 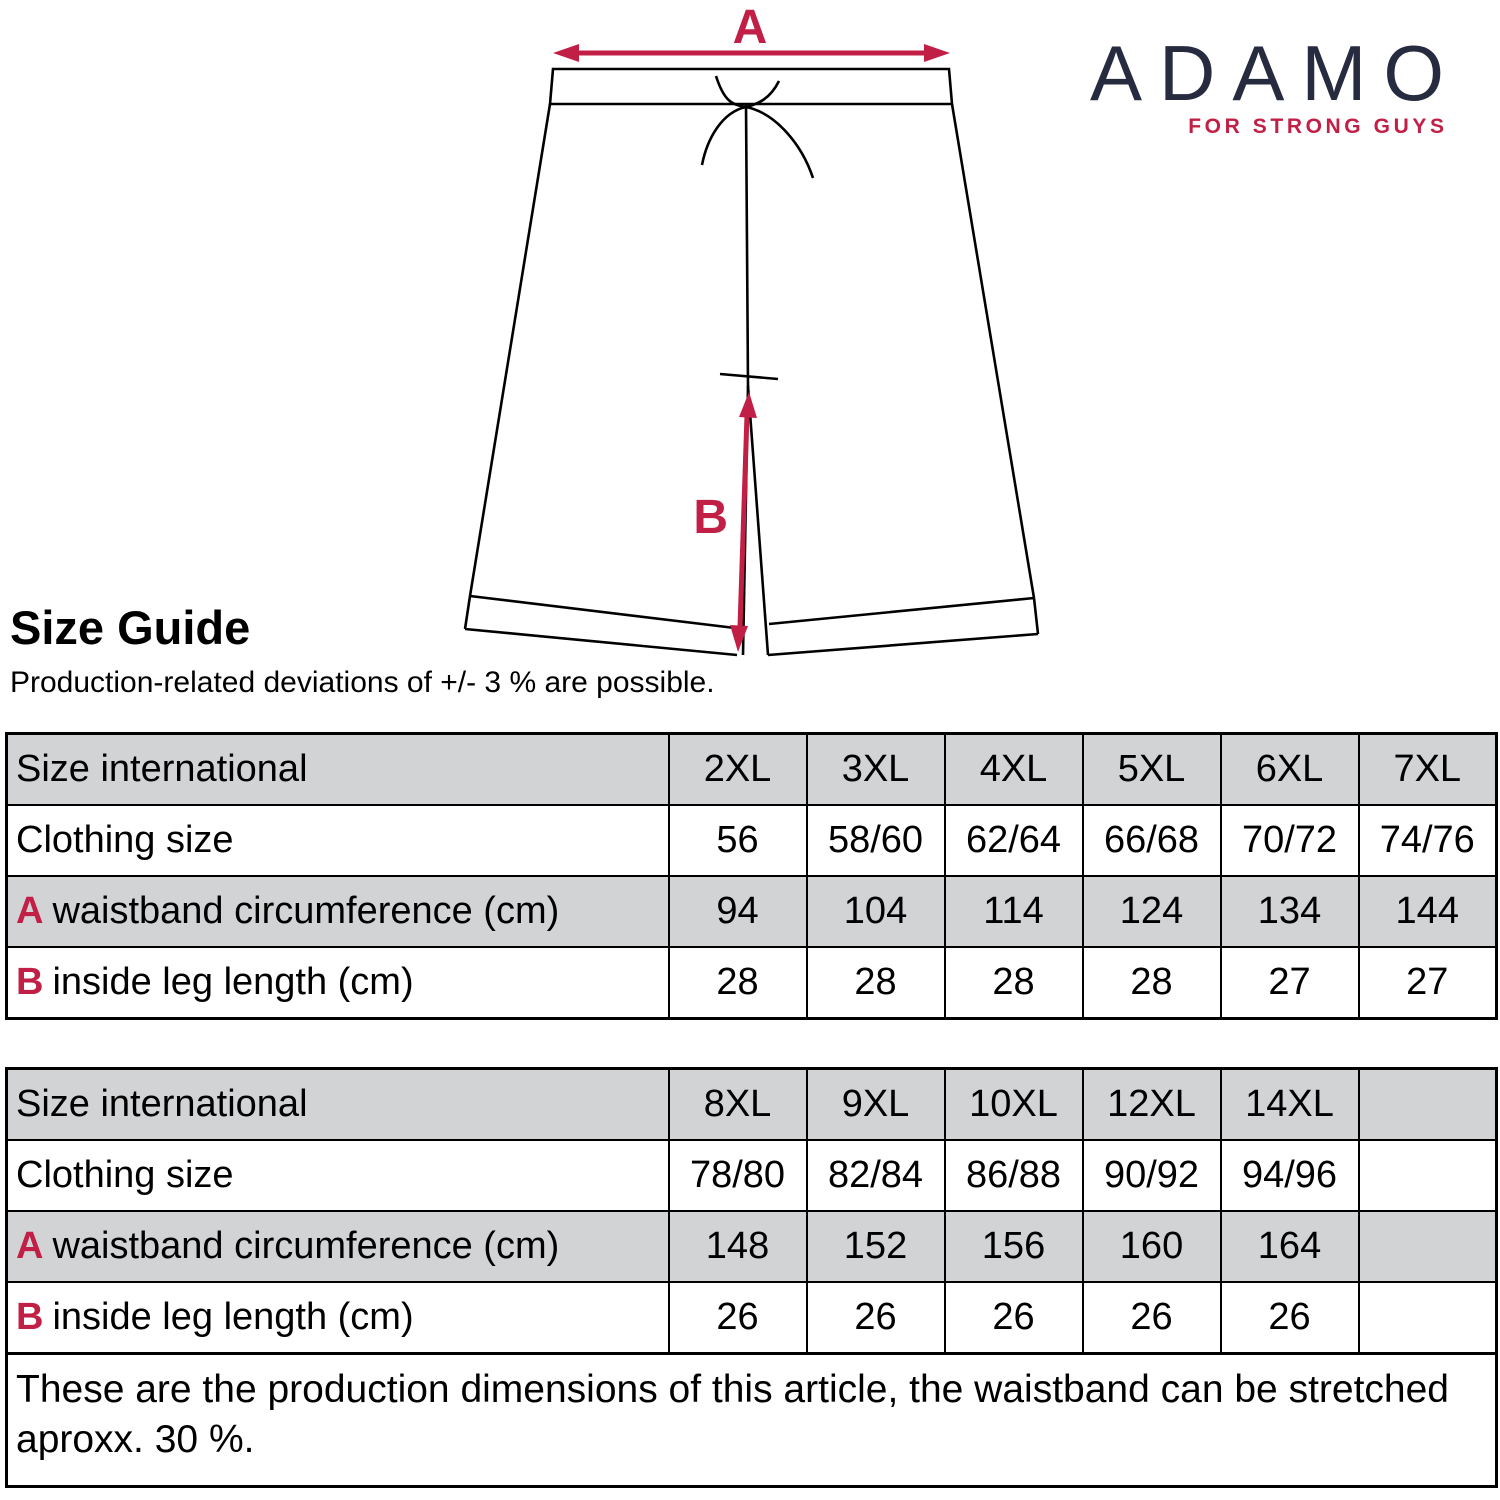 I want to click on brand-logo: ADAMO FOR STRONG GUYS, so click(x=1267, y=86).